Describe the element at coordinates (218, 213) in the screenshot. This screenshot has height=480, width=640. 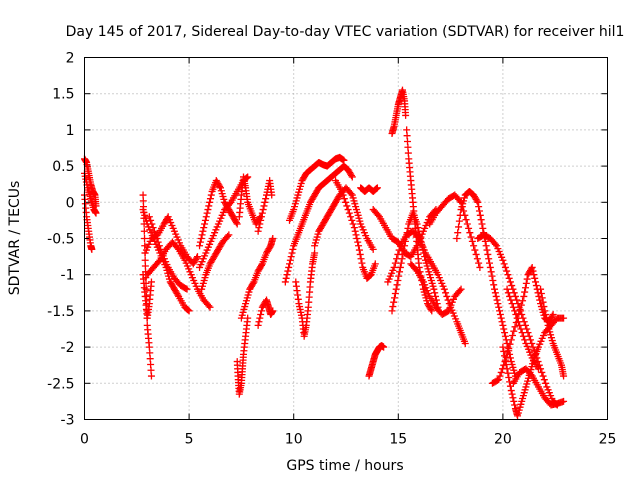
I see `series-track-j` at that location.